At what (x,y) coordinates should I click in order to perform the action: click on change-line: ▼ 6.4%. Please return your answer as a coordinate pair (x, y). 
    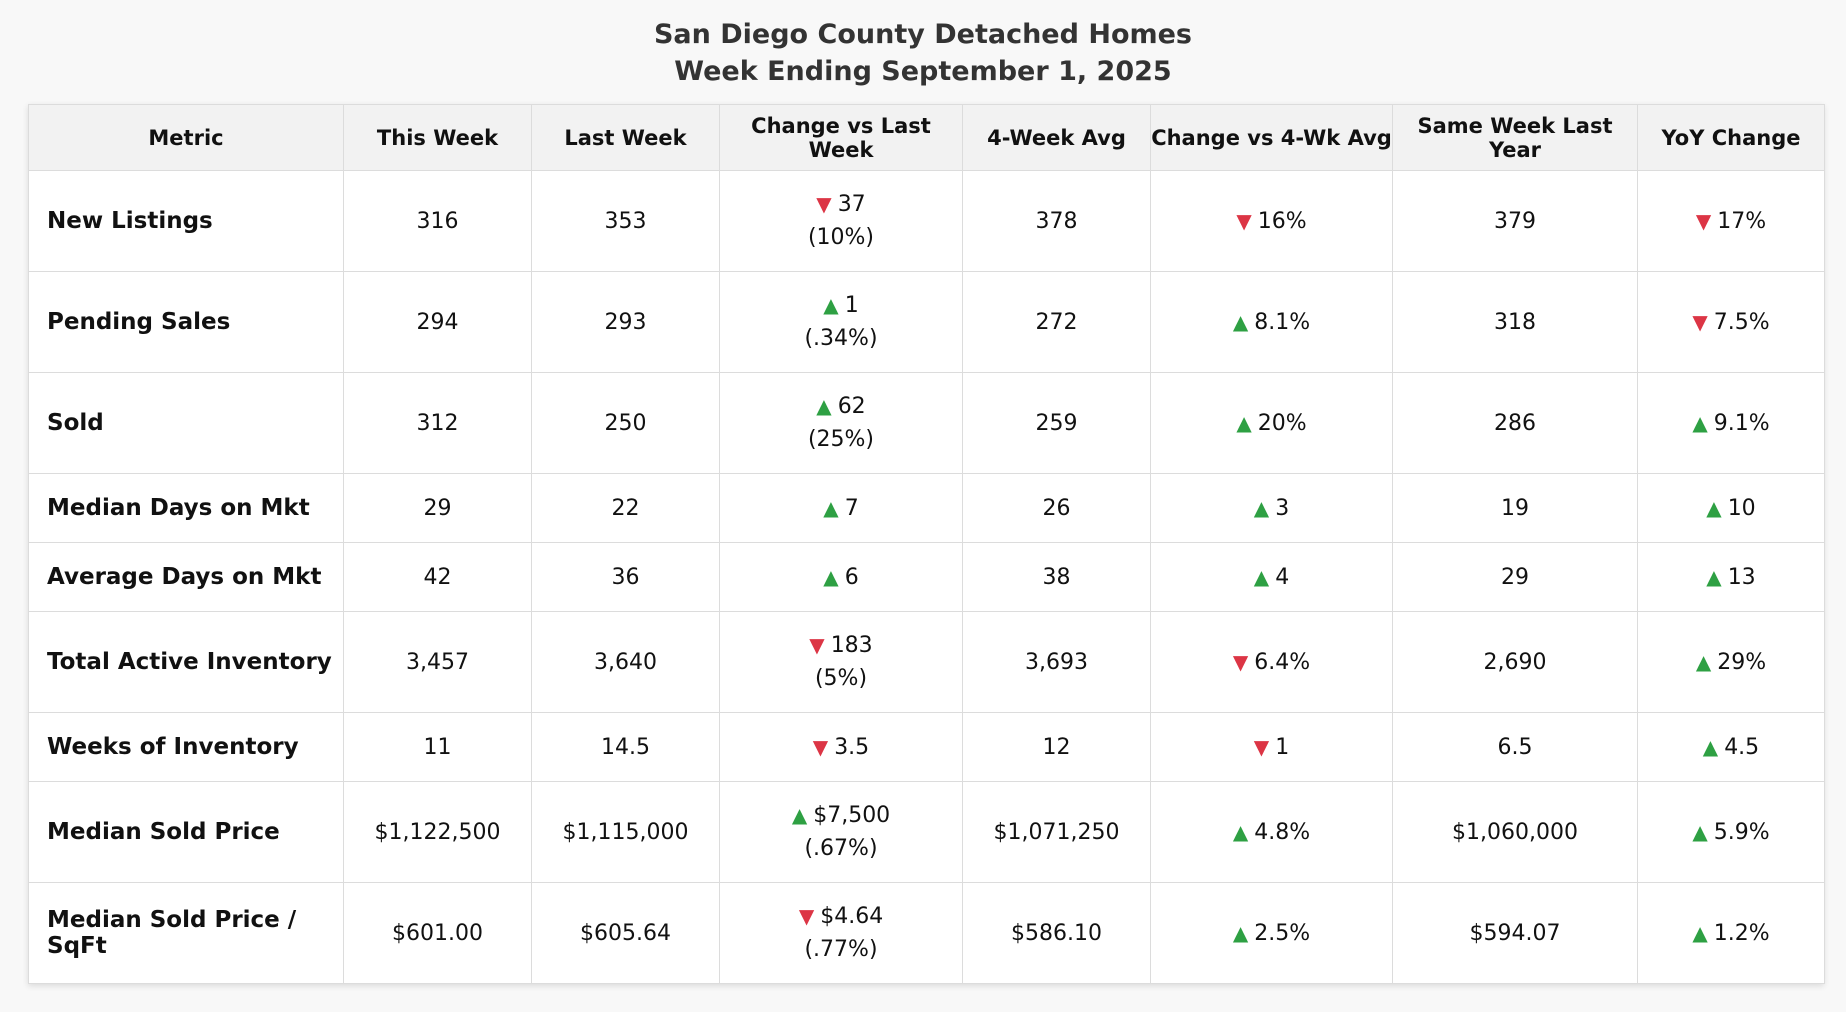
    Looking at the image, I should click on (1271, 662).